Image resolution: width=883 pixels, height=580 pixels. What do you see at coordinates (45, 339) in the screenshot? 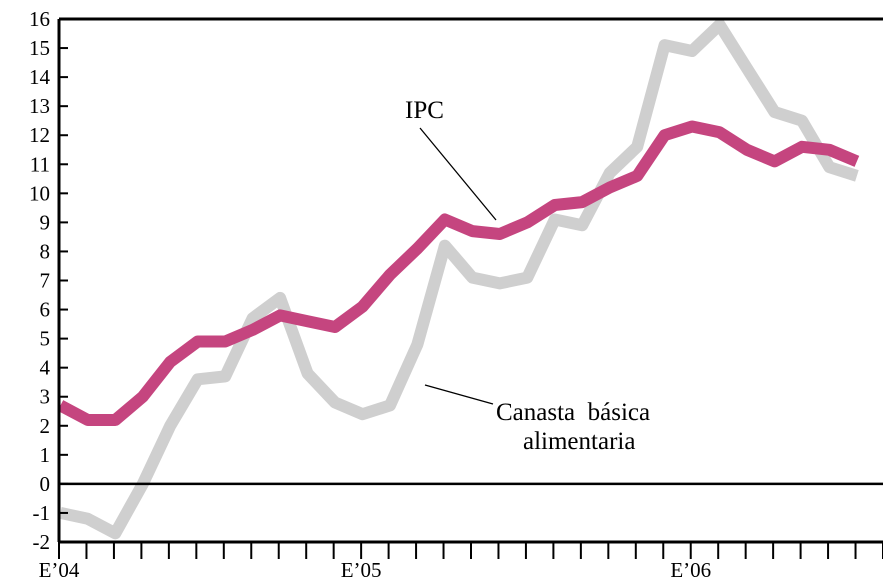
I see `y-tick-label: 5` at bounding box center [45, 339].